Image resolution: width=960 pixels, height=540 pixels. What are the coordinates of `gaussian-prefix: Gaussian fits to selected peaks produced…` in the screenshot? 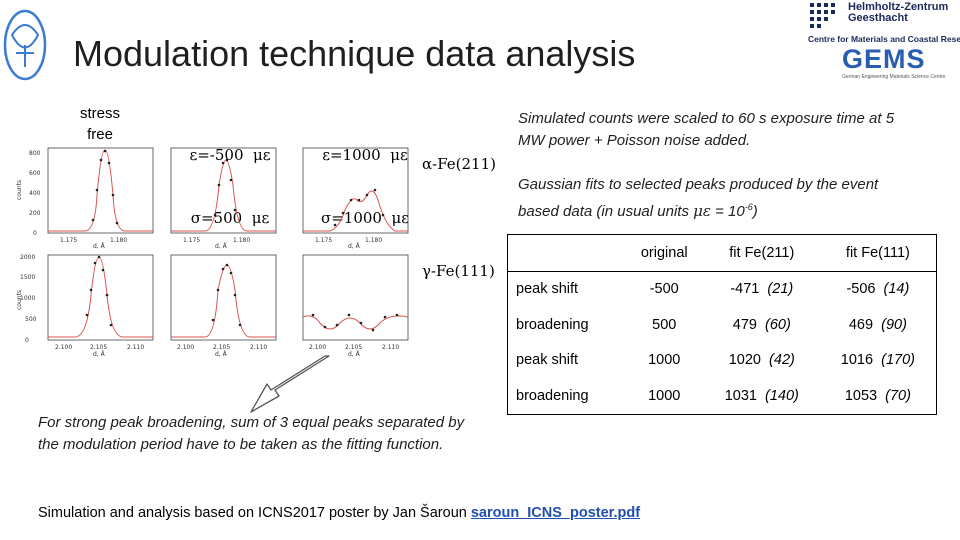 It's located at (698, 198).